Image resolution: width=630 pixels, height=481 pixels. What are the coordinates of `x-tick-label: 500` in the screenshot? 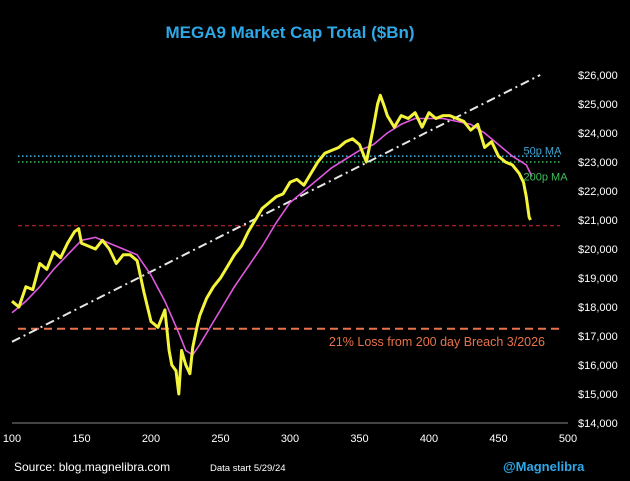 It's located at (568, 439).